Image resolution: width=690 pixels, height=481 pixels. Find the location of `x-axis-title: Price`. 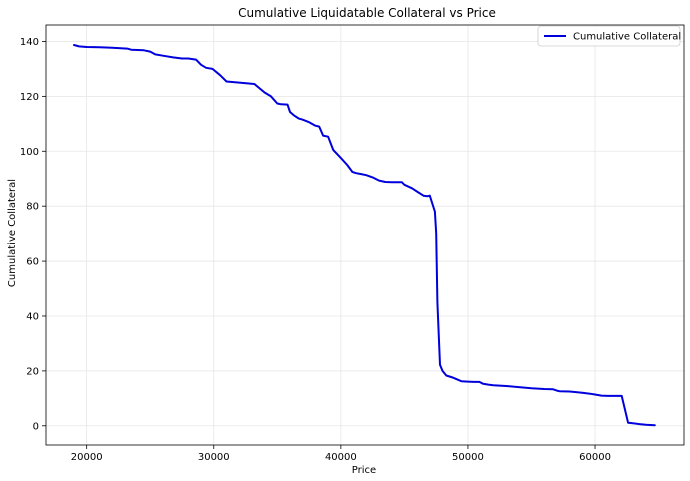

x-axis-title: Price is located at coordinates (364, 470).